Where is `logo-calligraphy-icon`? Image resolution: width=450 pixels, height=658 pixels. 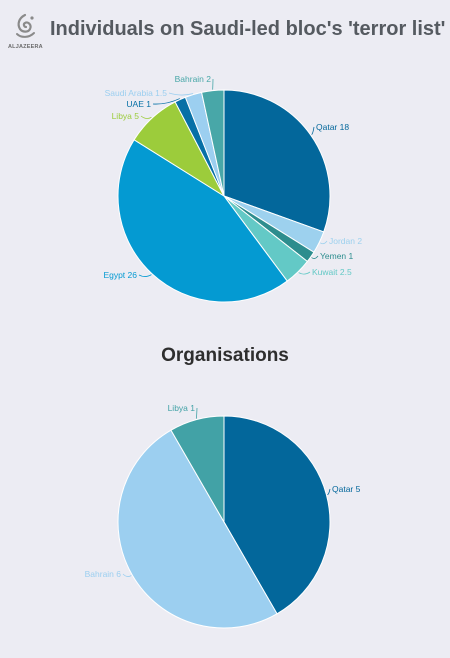
logo-calligraphy-icon is located at coordinates (25, 25).